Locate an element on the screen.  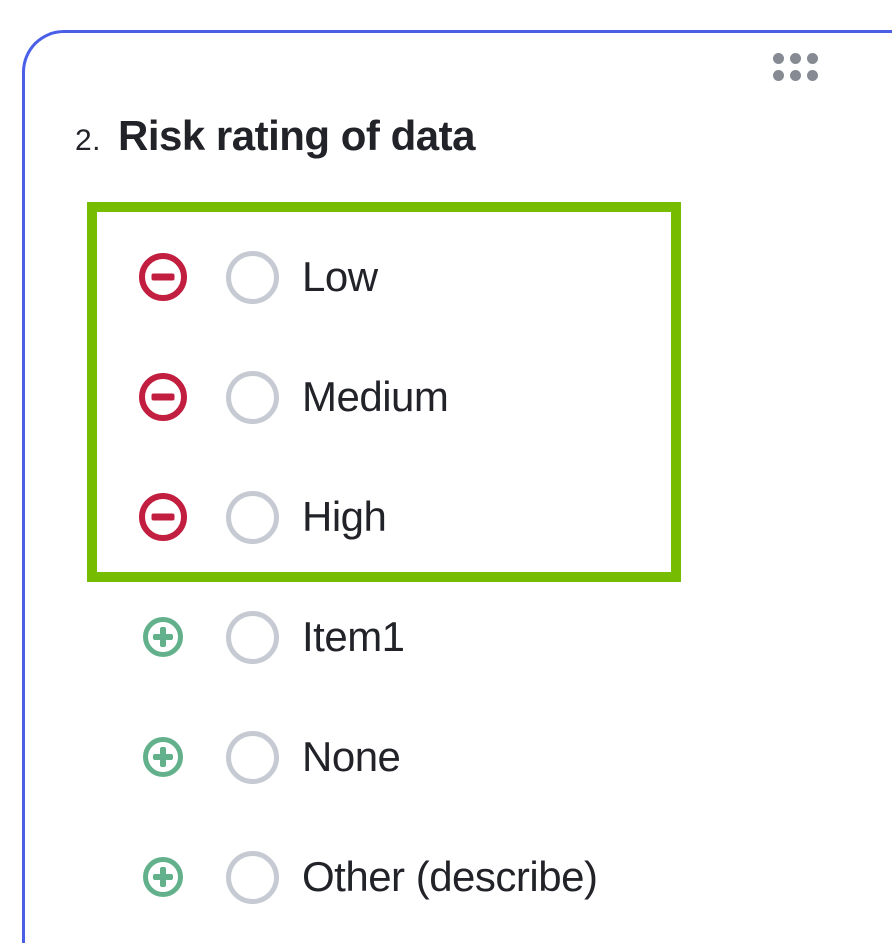
question-title: Risk rating of data is located at coordinates (296, 135).